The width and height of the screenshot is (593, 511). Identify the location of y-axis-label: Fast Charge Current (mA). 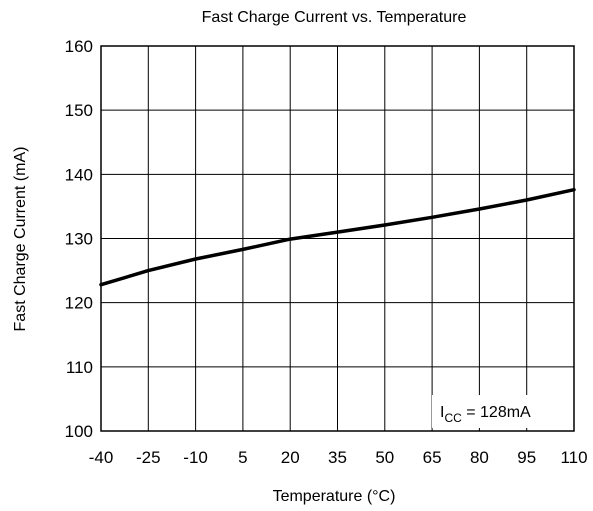
(20, 239).